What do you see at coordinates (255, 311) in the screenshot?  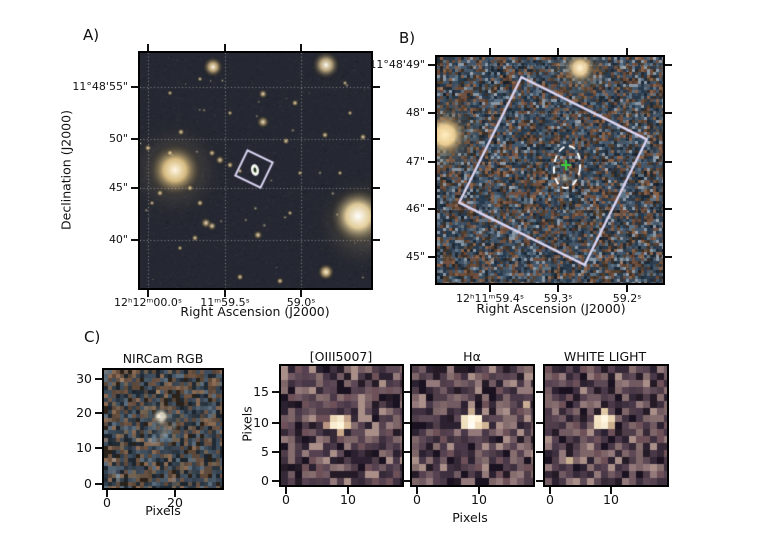 I see `panel-a-xlabel: Right Ascension (J2000)` at bounding box center [255, 311].